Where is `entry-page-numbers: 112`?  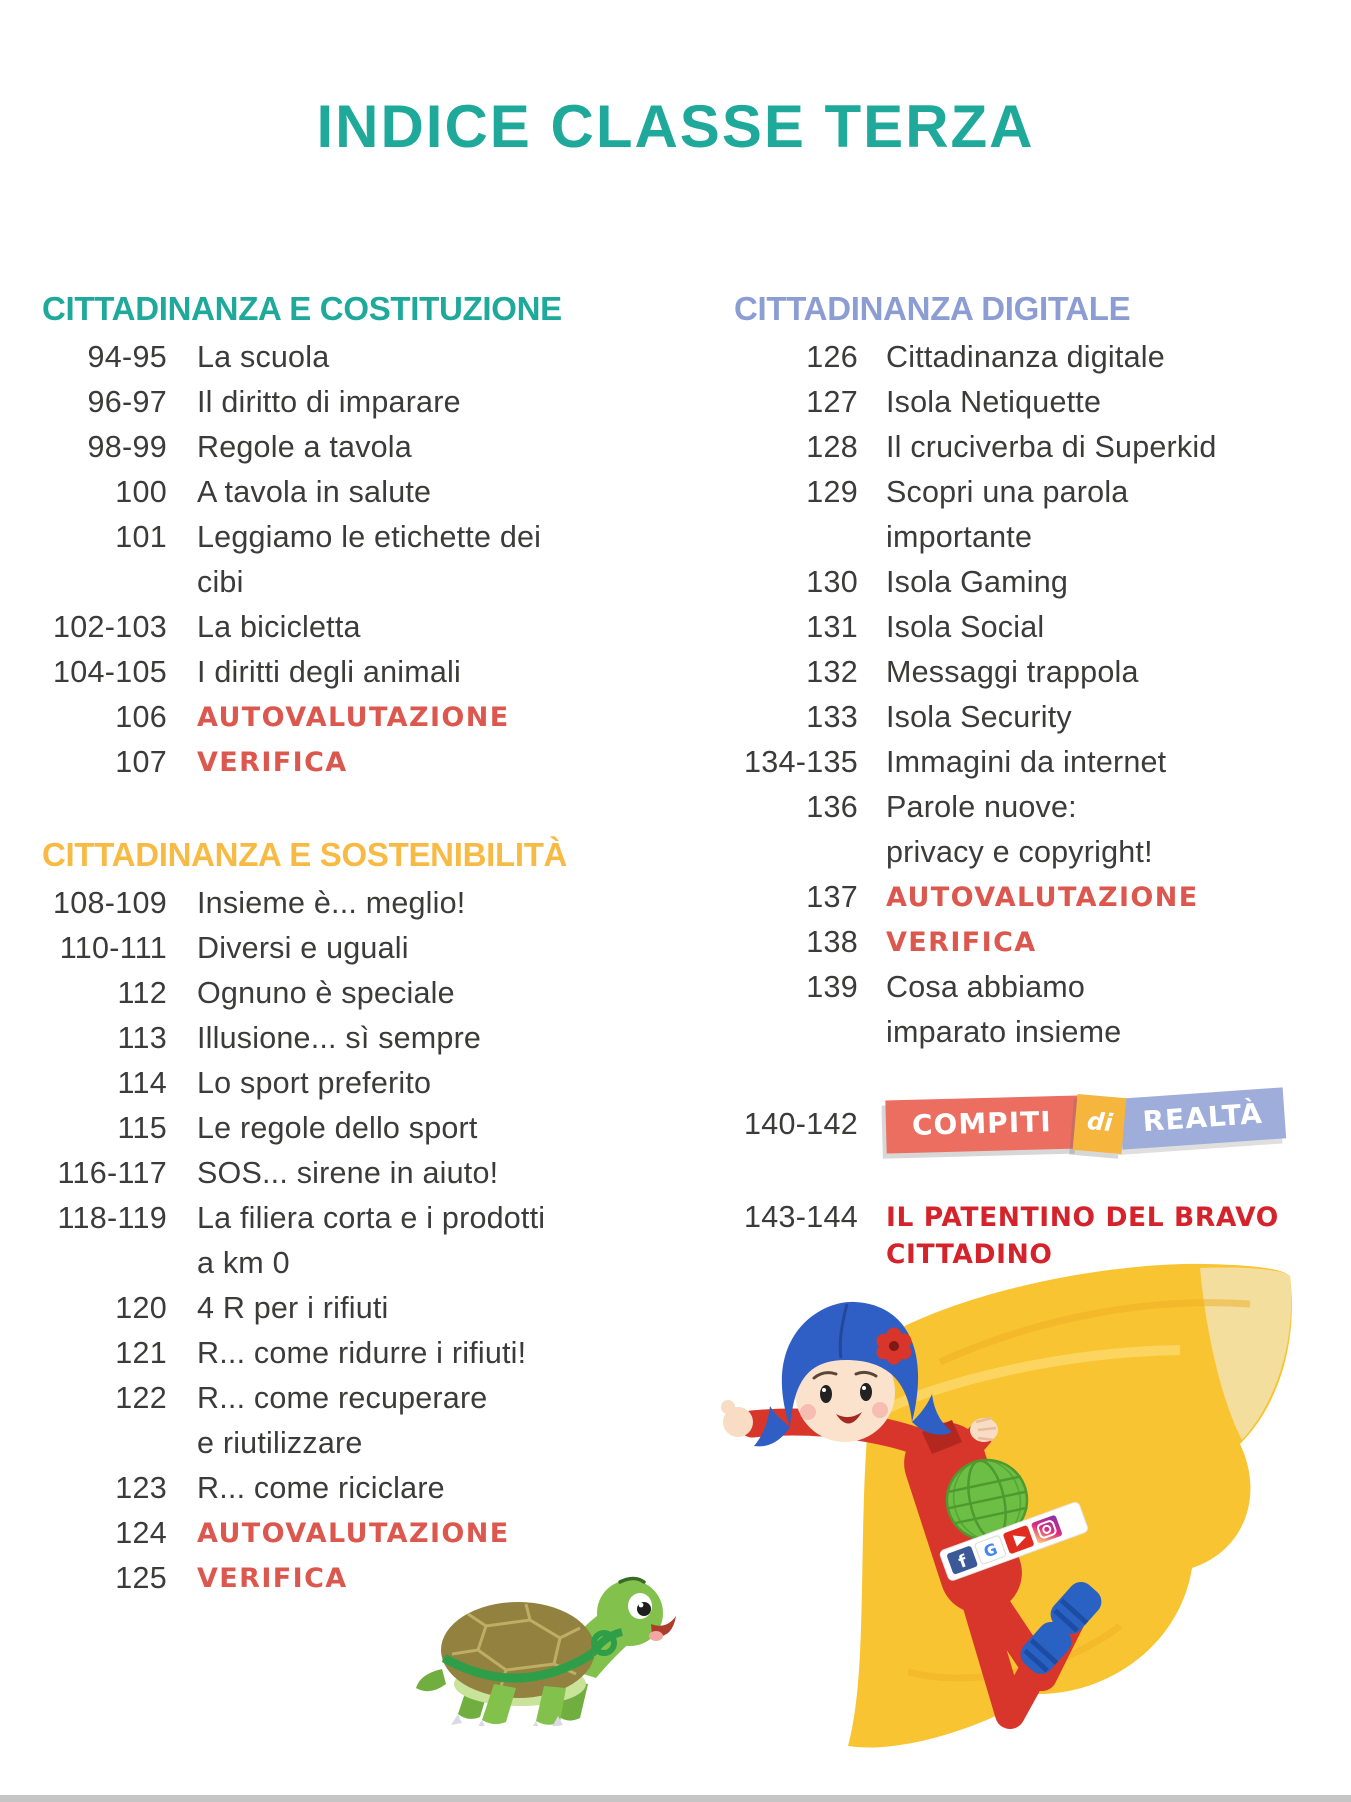 entry-page-numbers: 112 is located at coordinates (142, 993).